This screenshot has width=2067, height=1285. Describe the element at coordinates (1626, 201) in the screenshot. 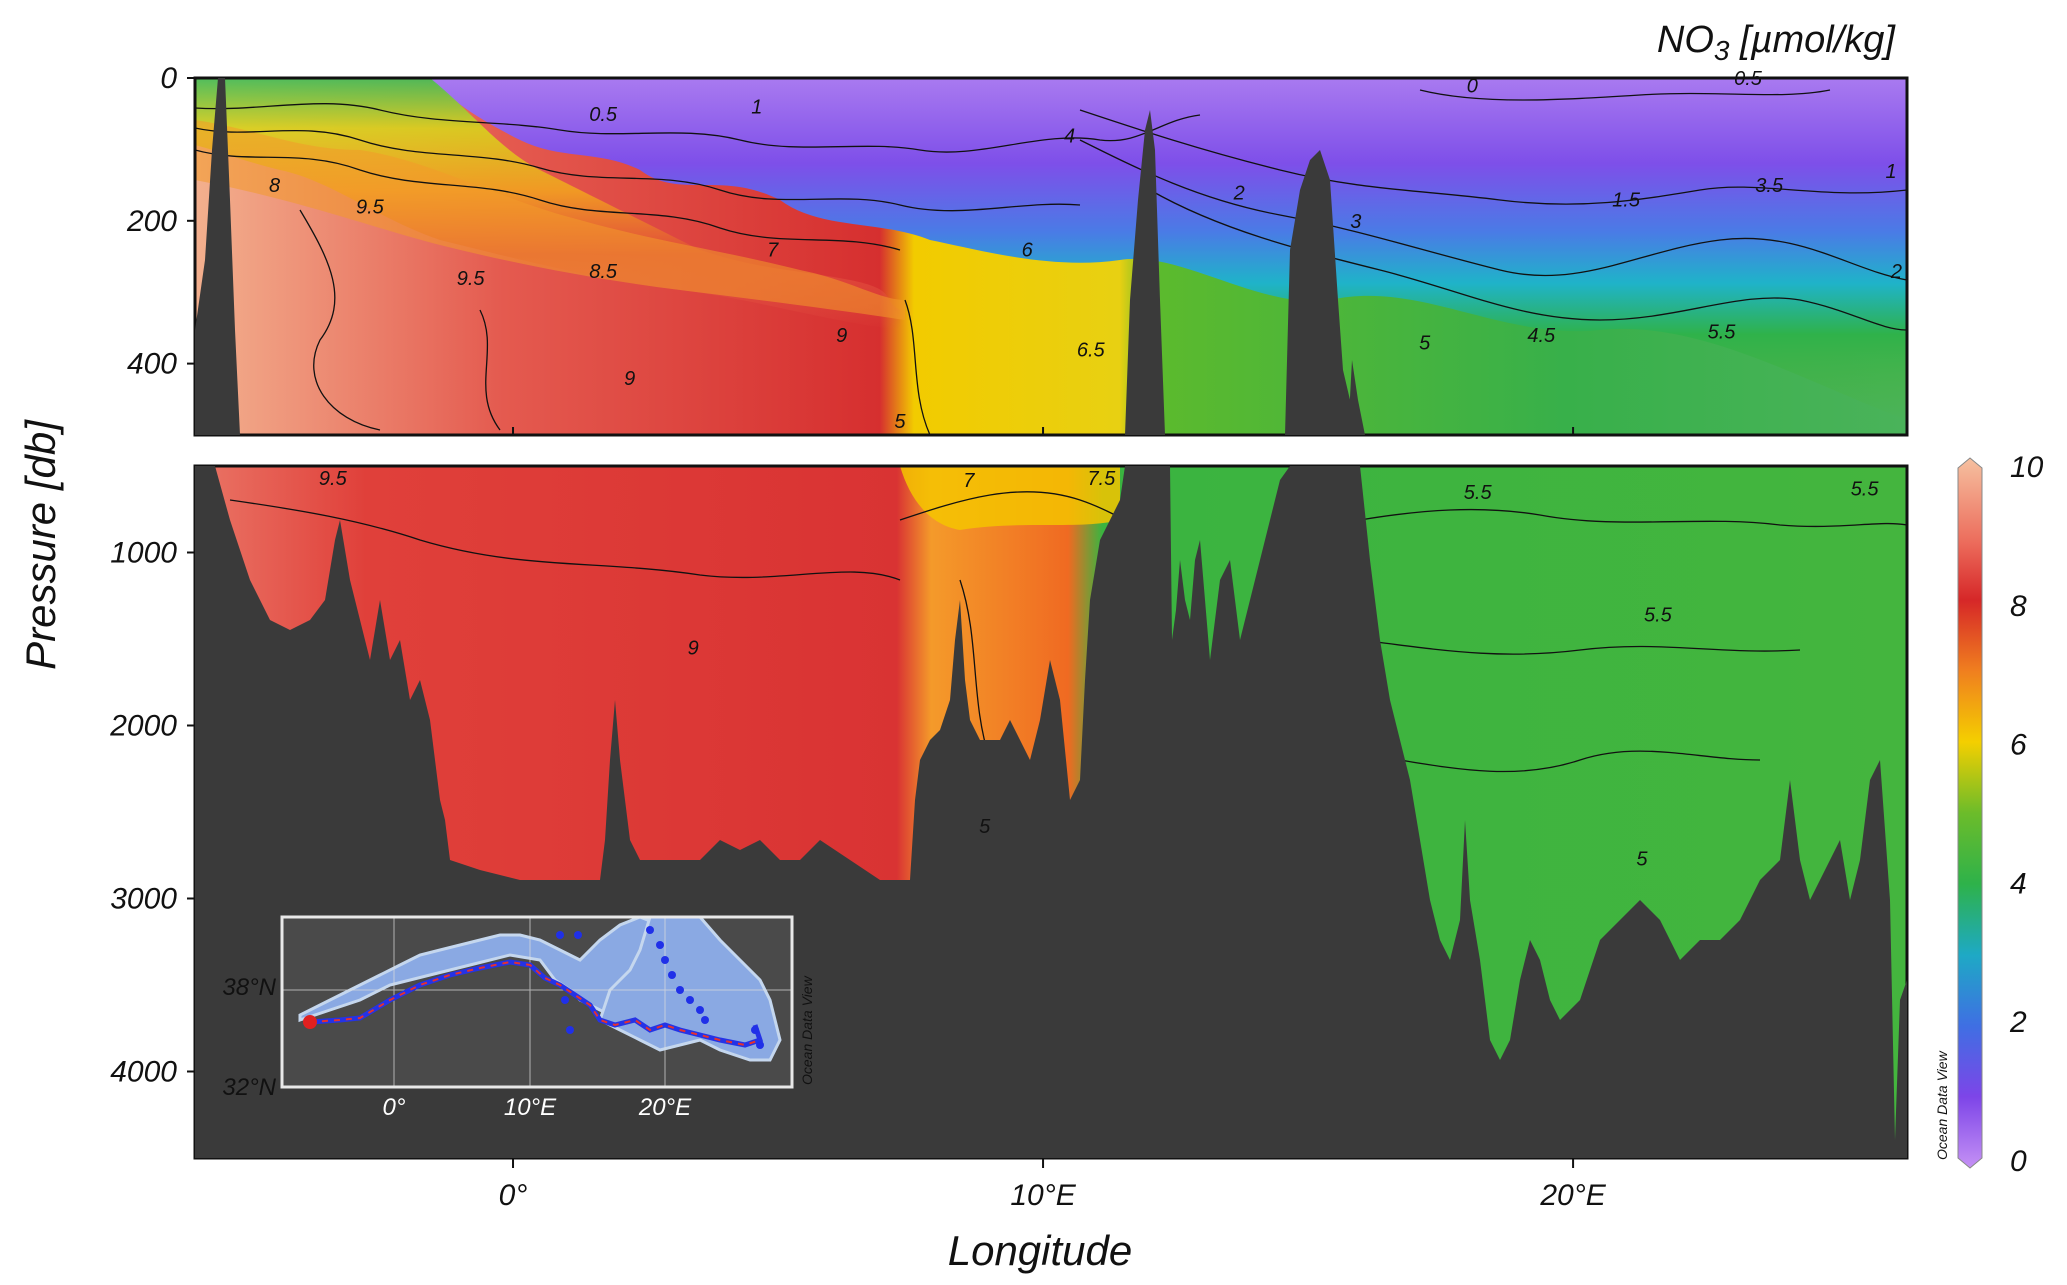

I see `contour-label: 1.5` at that location.